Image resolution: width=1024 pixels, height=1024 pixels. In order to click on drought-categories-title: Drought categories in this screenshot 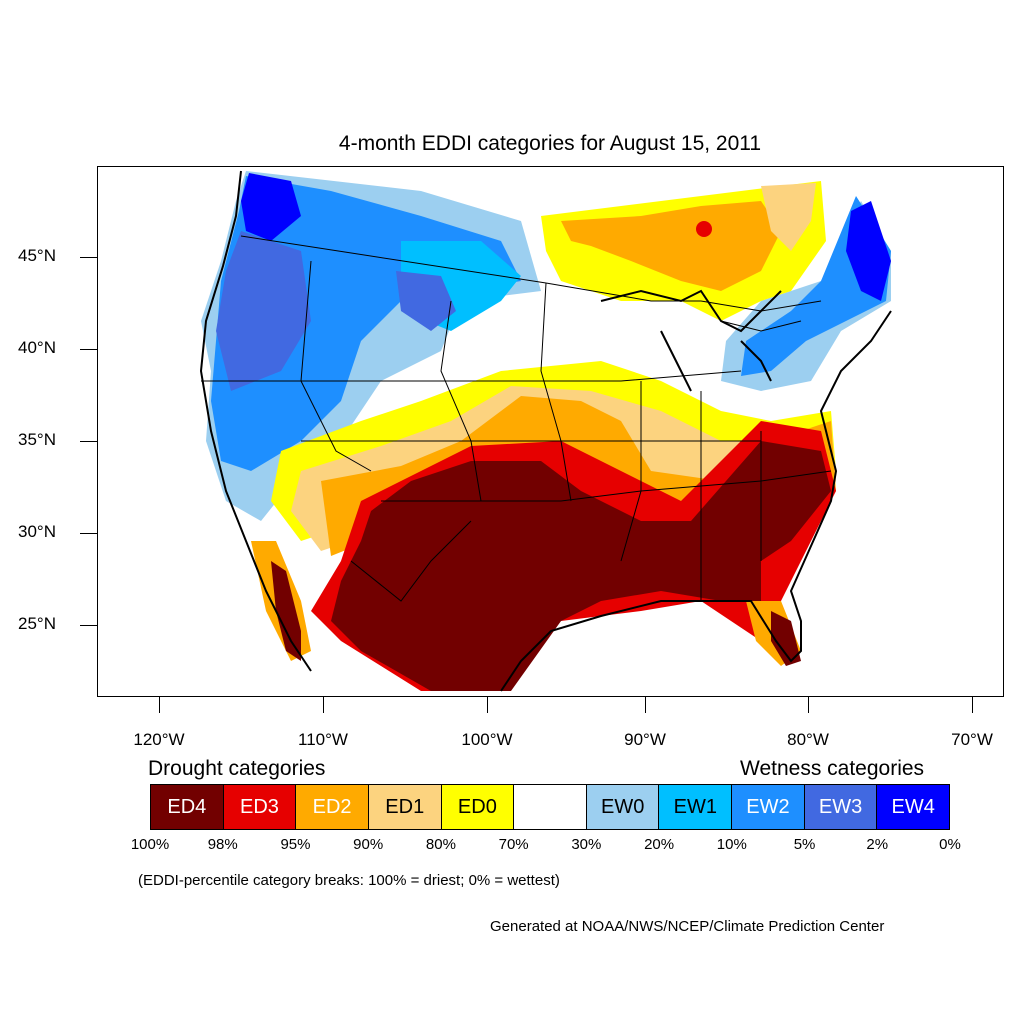, I will do `click(237, 768)`.